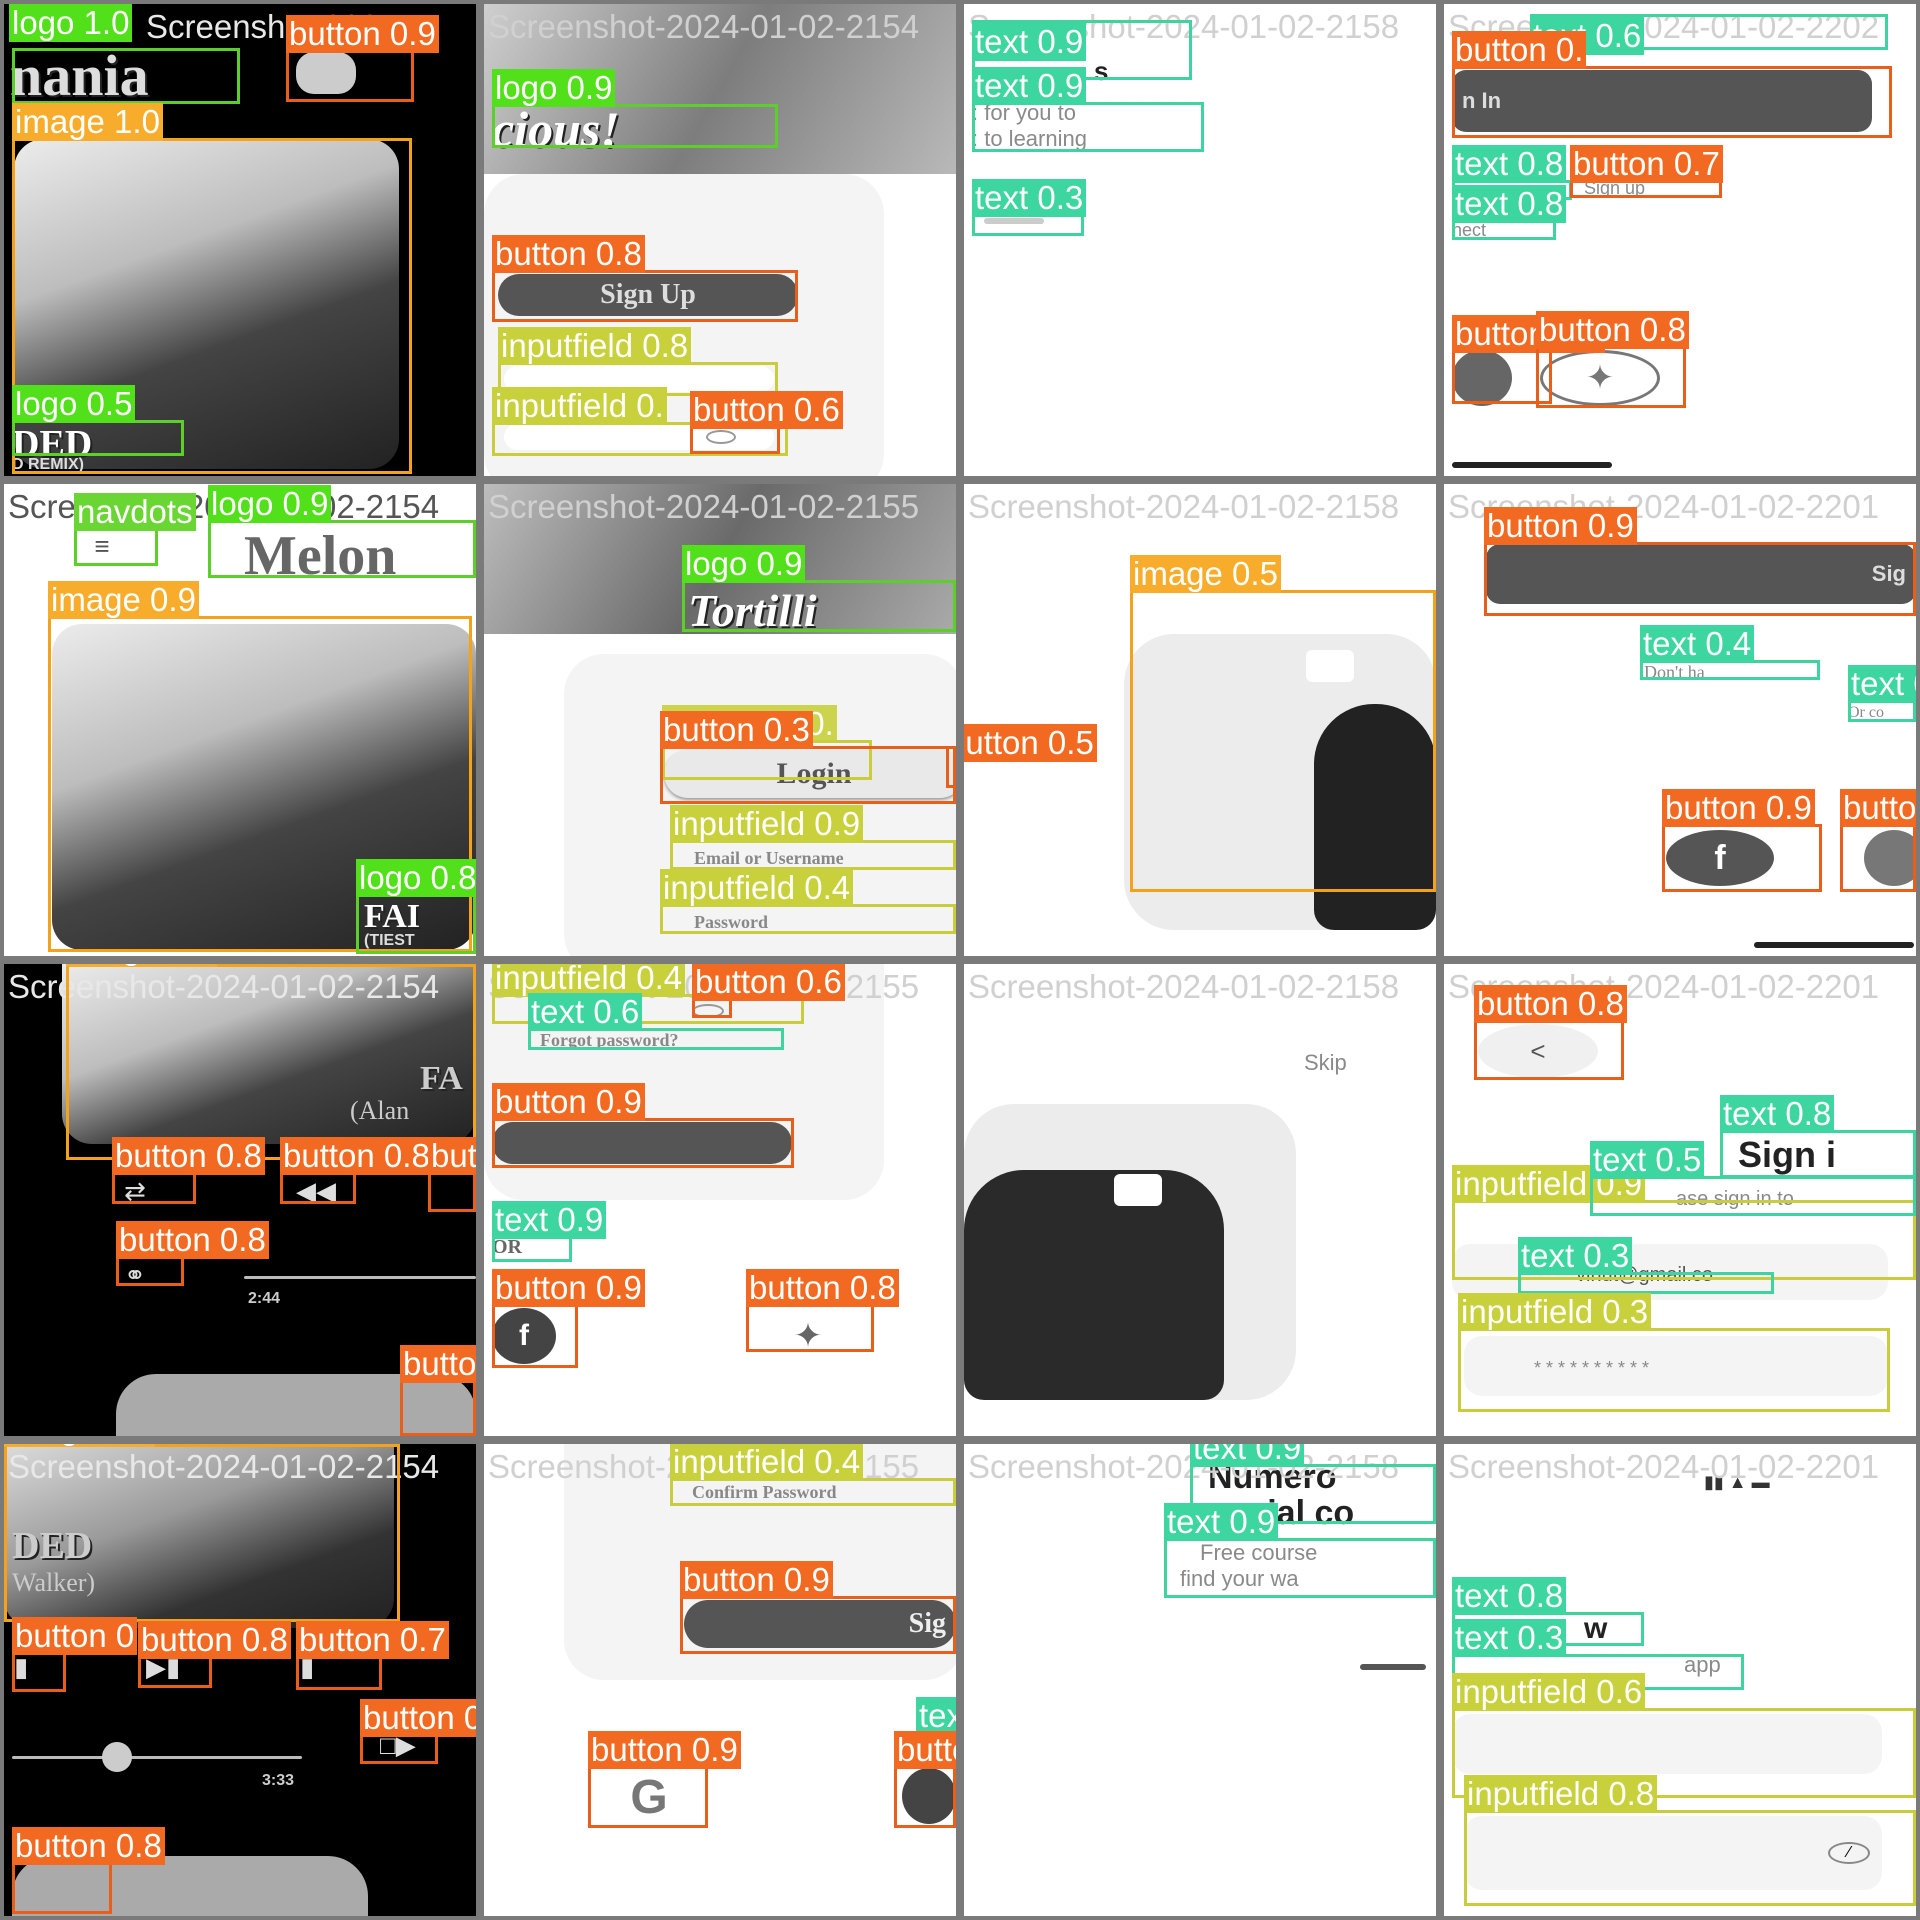  Describe the element at coordinates (1592, 1368) in the screenshot. I see `password-value: * * * * * * * * * *` at that location.